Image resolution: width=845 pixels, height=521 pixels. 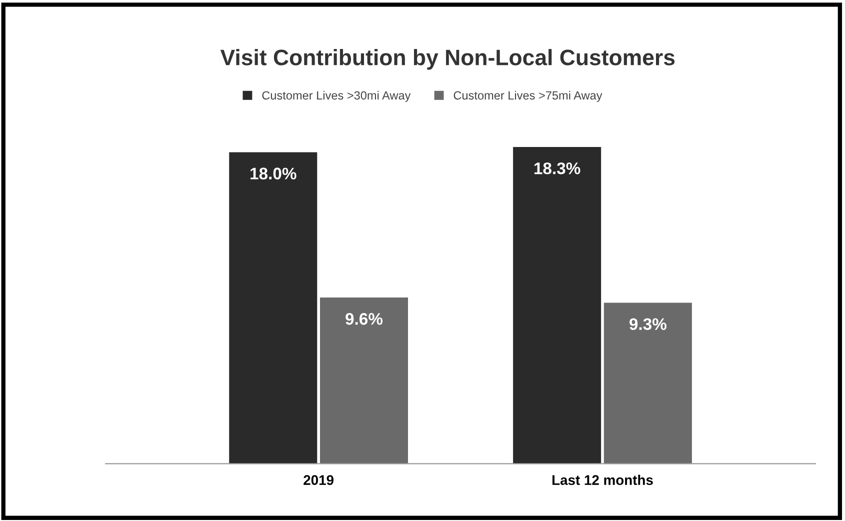 What do you see at coordinates (273, 174) in the screenshot?
I see `data-label: 18.0%` at bounding box center [273, 174].